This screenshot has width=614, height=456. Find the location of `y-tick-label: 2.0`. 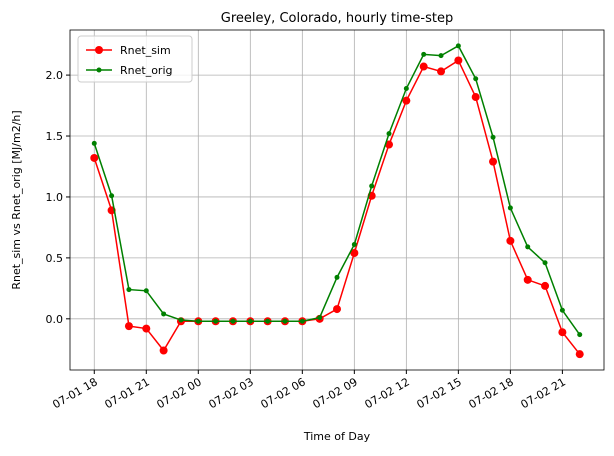

y-tick-label: 2.0 is located at coordinates (55, 75).